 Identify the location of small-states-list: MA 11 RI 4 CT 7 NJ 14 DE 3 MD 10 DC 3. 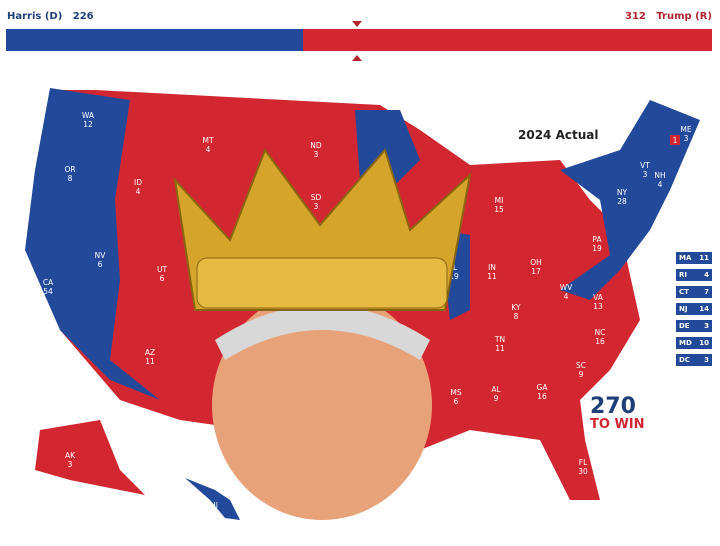
(694, 311).